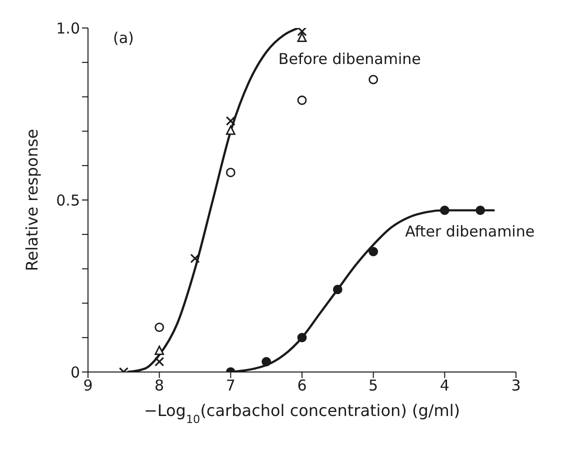 The height and width of the screenshot is (450, 564). I want to click on series-label: Before dibenamine, so click(349, 59).